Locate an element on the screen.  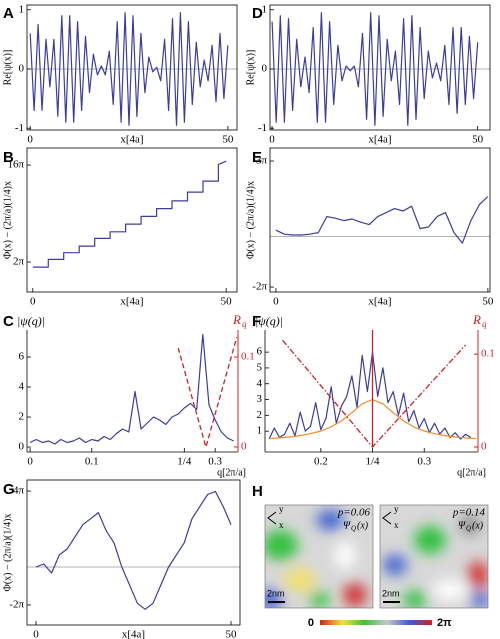
panel-label: A is located at coordinates (8, 13).